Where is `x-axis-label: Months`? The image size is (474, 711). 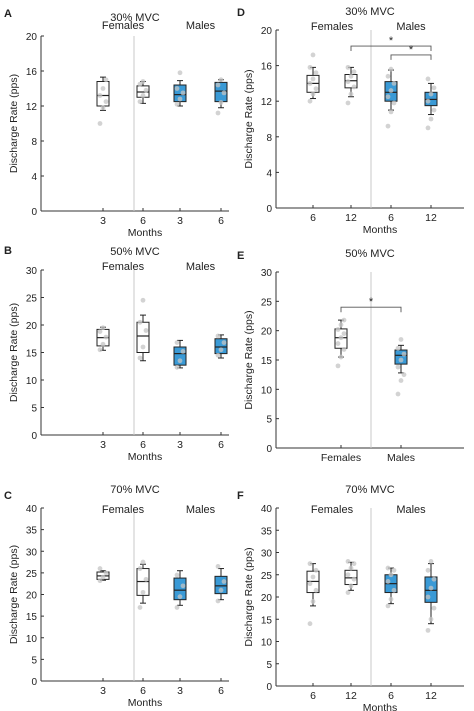
x-axis-label: Months is located at coordinates (380, 706).